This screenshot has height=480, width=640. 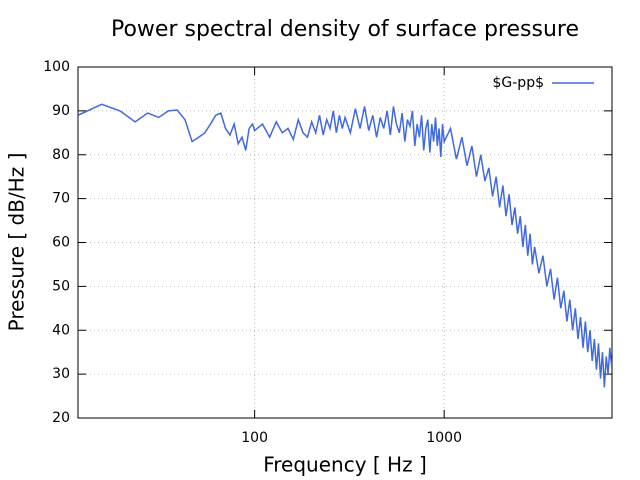 What do you see at coordinates (61, 418) in the screenshot?
I see `y-tick-label: 20` at bounding box center [61, 418].